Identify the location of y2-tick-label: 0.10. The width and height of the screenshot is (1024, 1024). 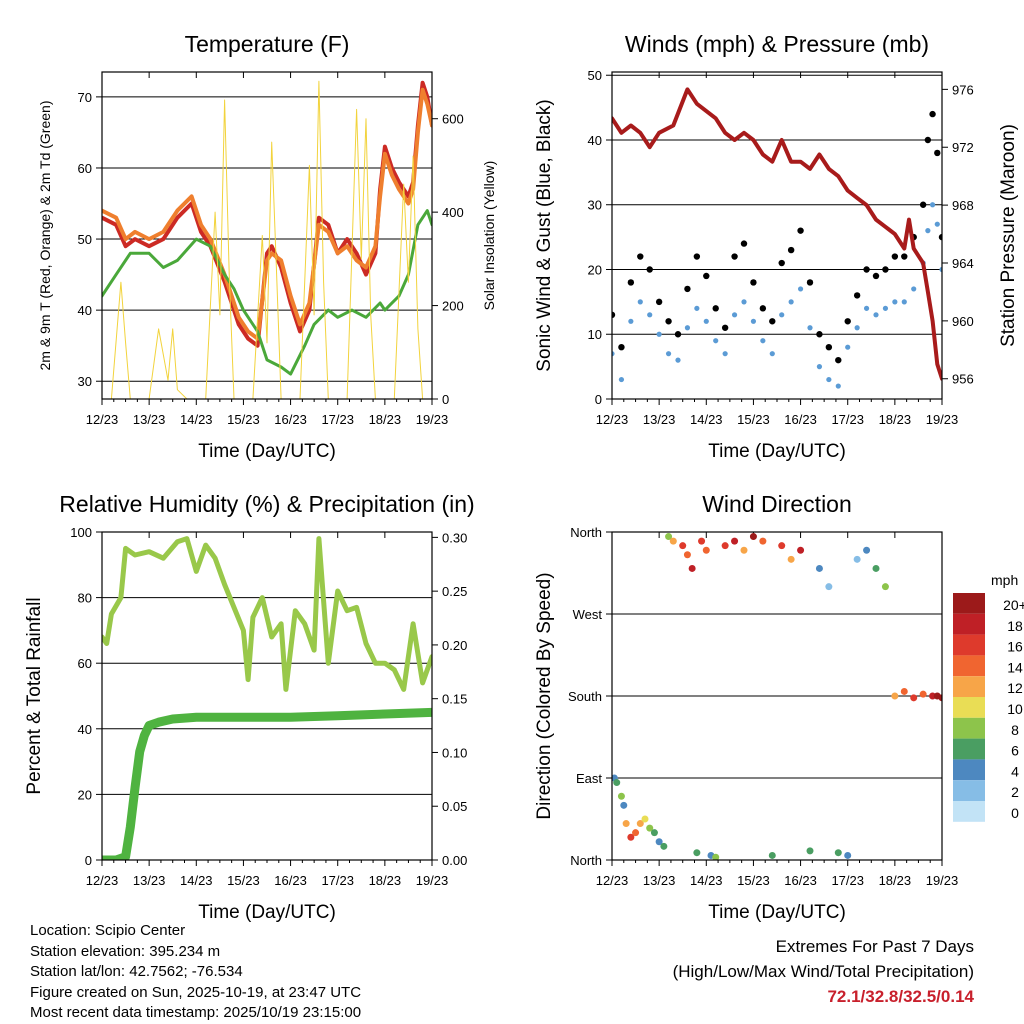
(454, 752).